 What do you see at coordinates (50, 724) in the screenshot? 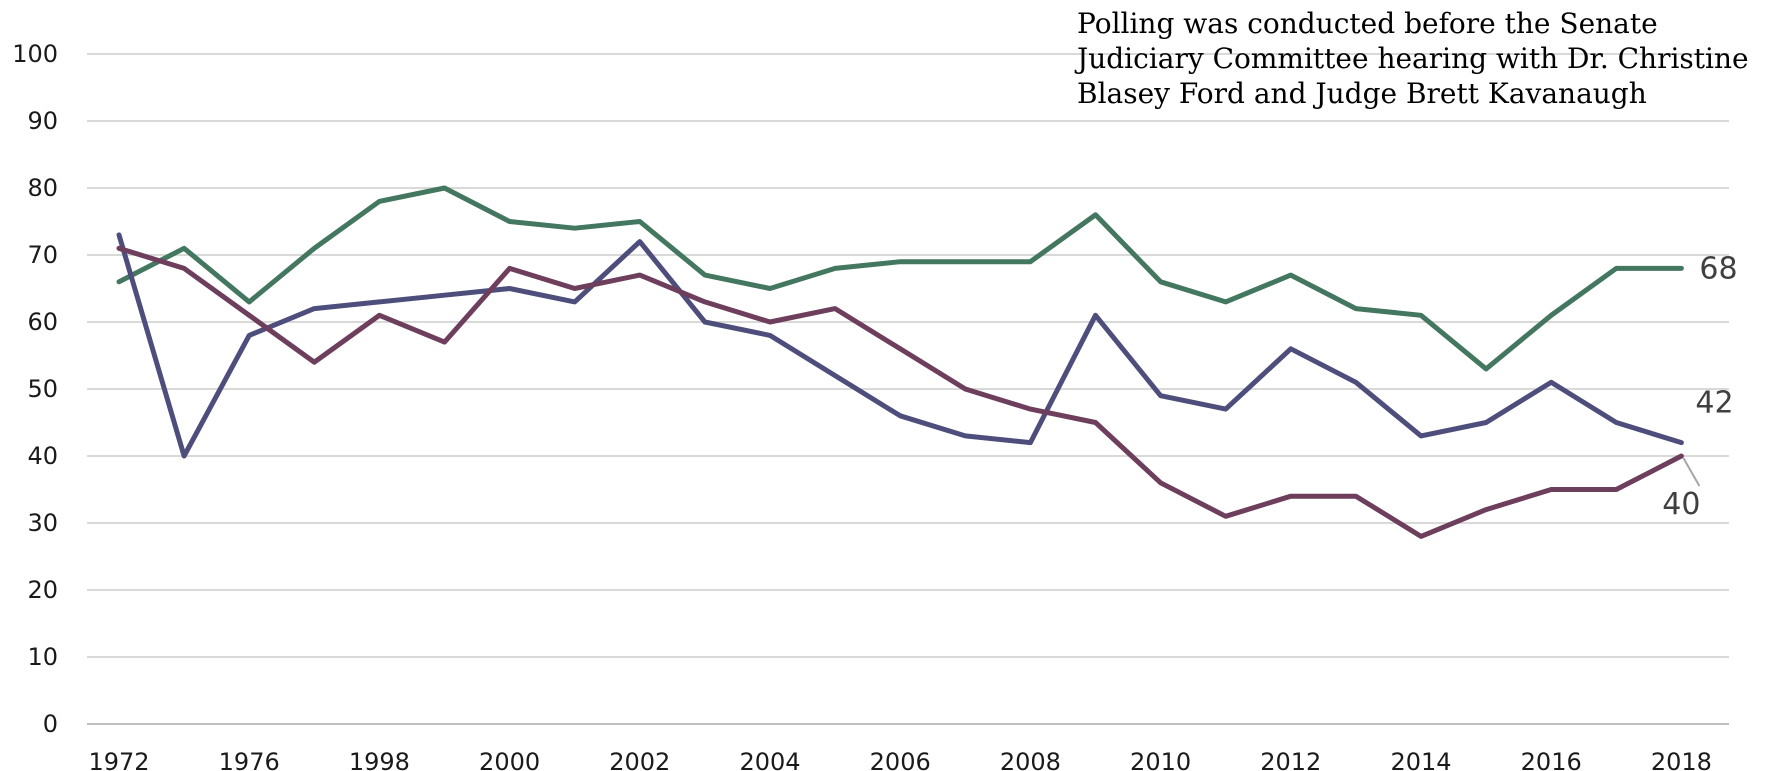
I see `y-tick-label: 0` at bounding box center [50, 724].